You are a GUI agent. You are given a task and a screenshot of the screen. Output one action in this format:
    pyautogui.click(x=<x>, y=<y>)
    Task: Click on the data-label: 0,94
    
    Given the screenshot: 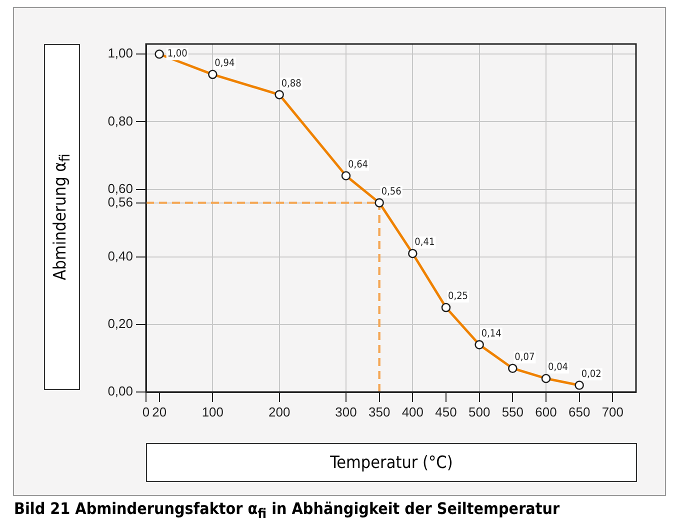 What is the action you would take?
    pyautogui.click(x=224, y=63)
    